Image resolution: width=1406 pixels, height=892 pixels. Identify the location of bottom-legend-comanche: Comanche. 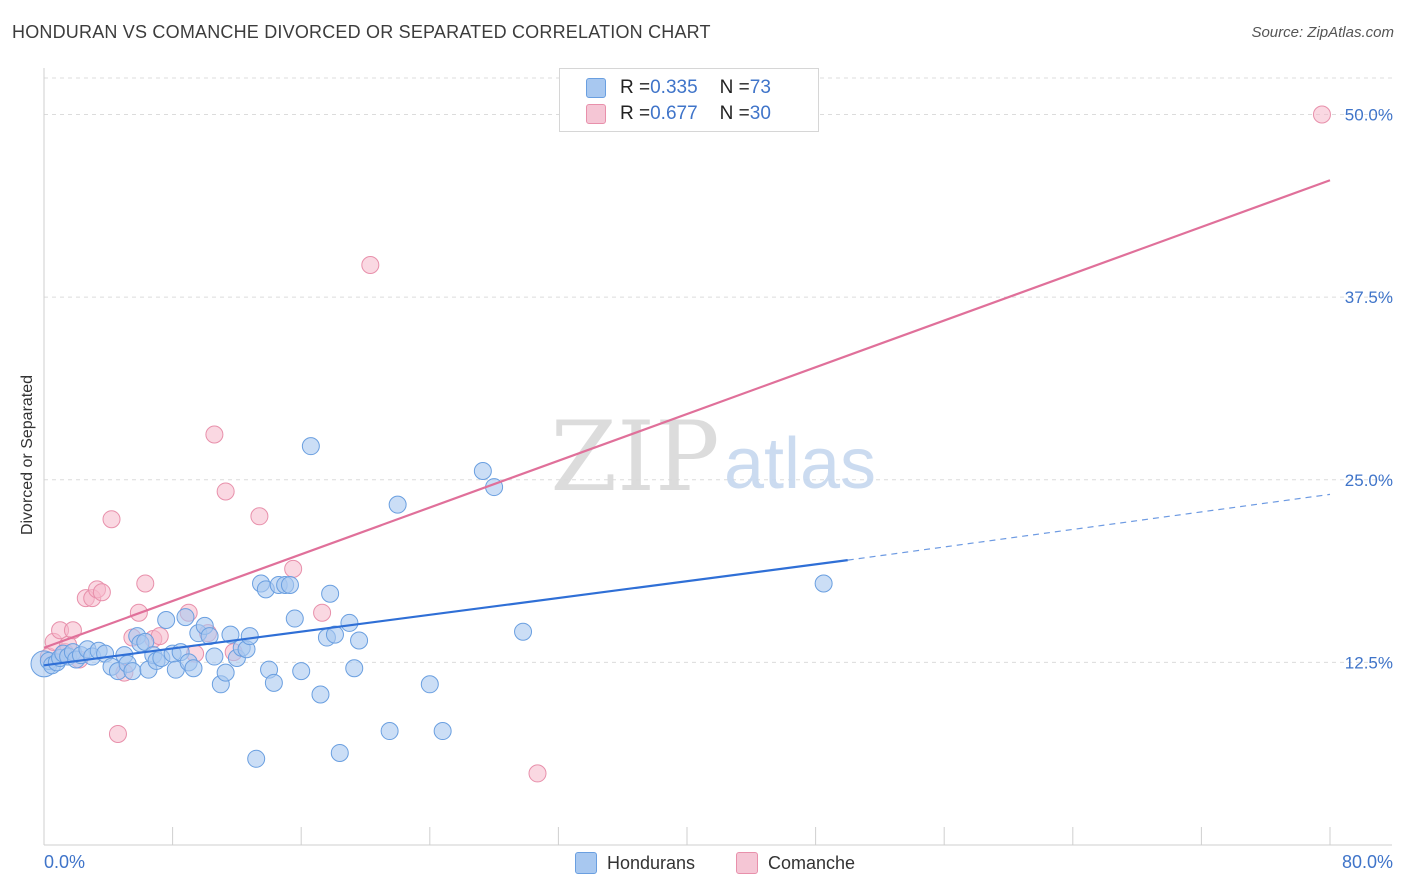
(795, 863).